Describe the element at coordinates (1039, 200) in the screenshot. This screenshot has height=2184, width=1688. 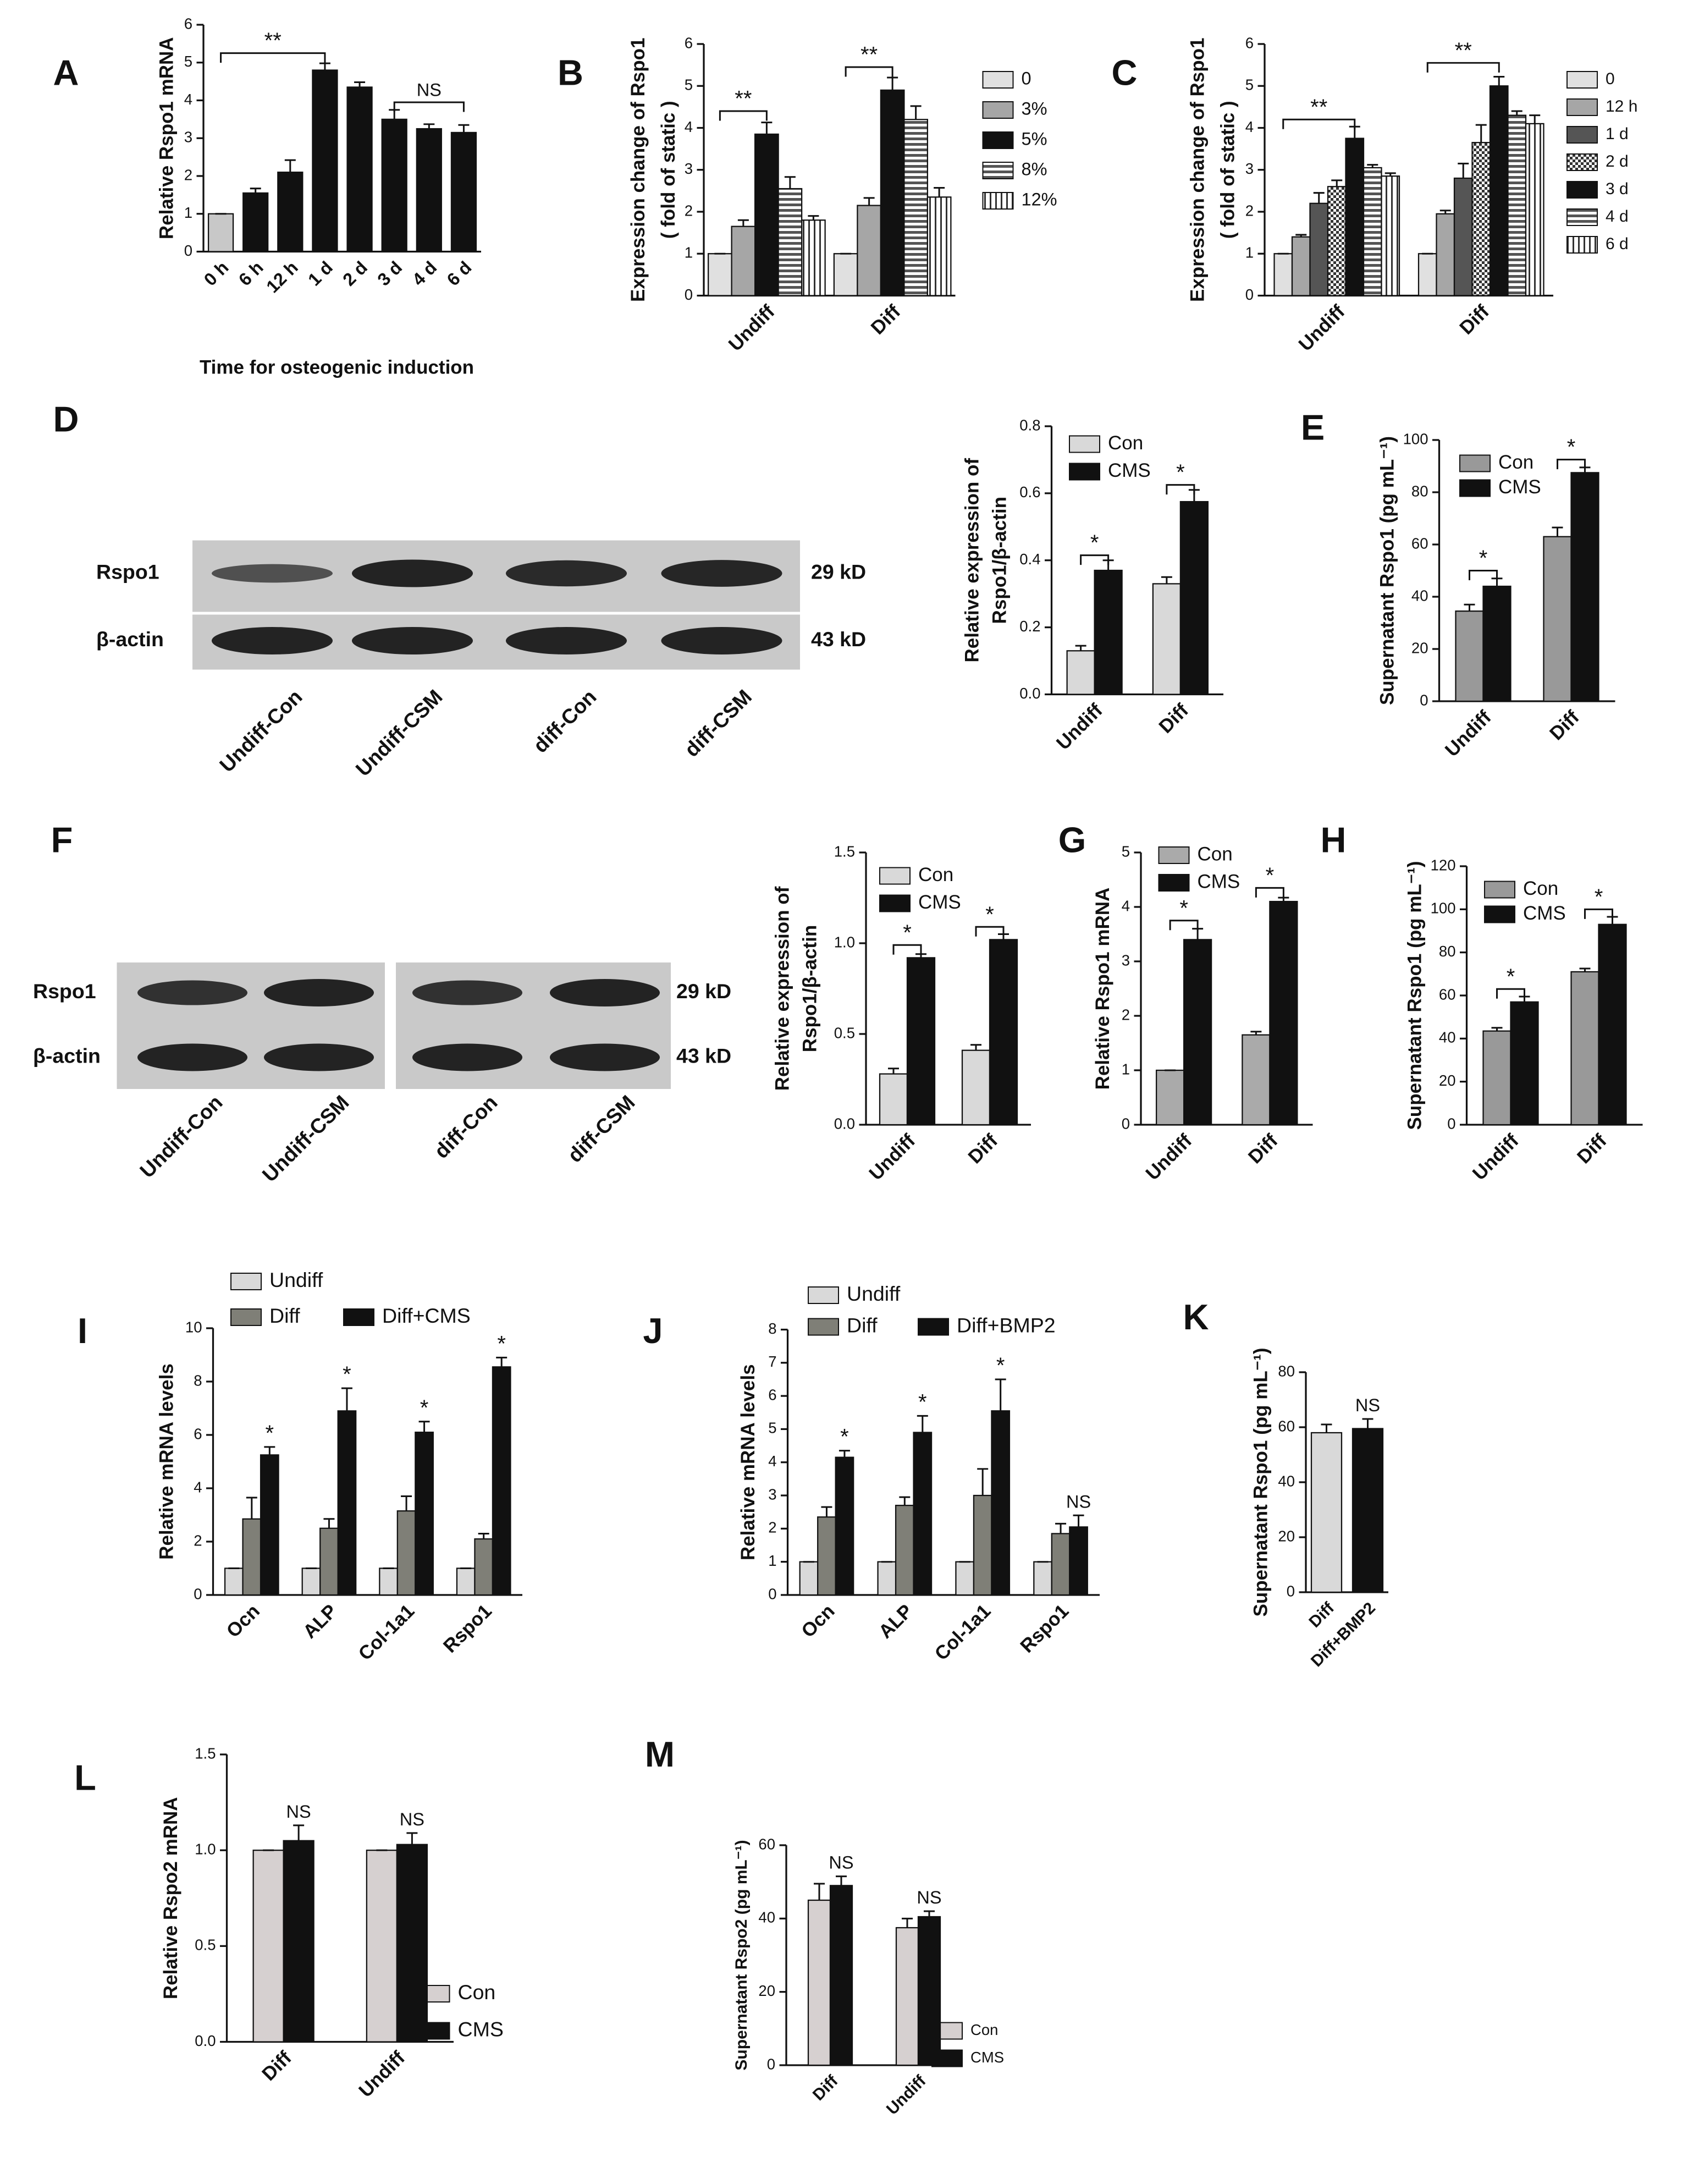
I see `legend-label: 12%` at that location.